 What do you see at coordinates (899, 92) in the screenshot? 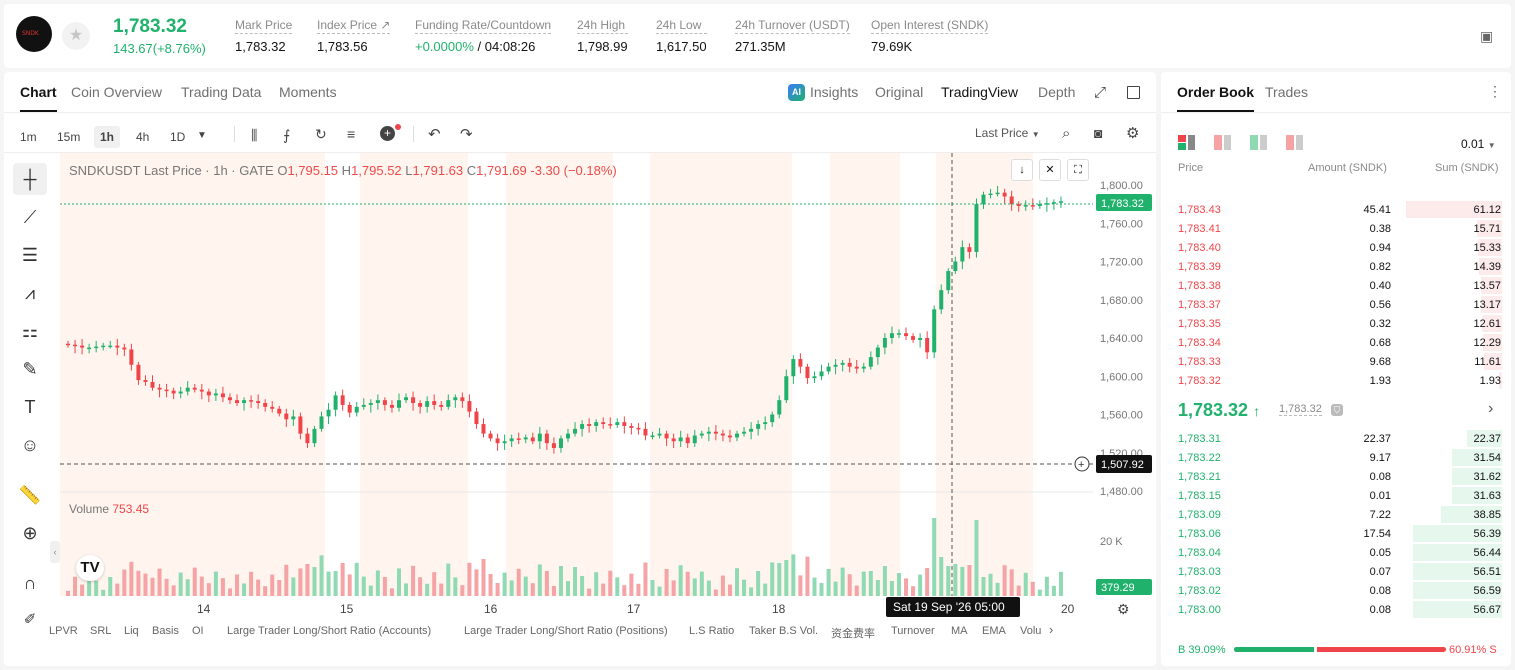
I see `tab-original: Original` at bounding box center [899, 92].